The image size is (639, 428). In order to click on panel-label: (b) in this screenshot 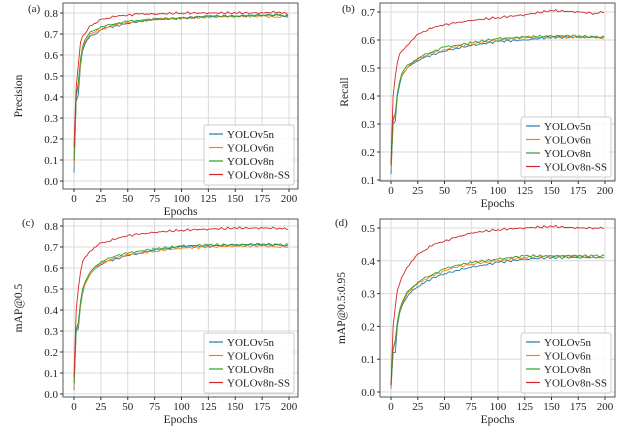, I will do `click(348, 9)`.